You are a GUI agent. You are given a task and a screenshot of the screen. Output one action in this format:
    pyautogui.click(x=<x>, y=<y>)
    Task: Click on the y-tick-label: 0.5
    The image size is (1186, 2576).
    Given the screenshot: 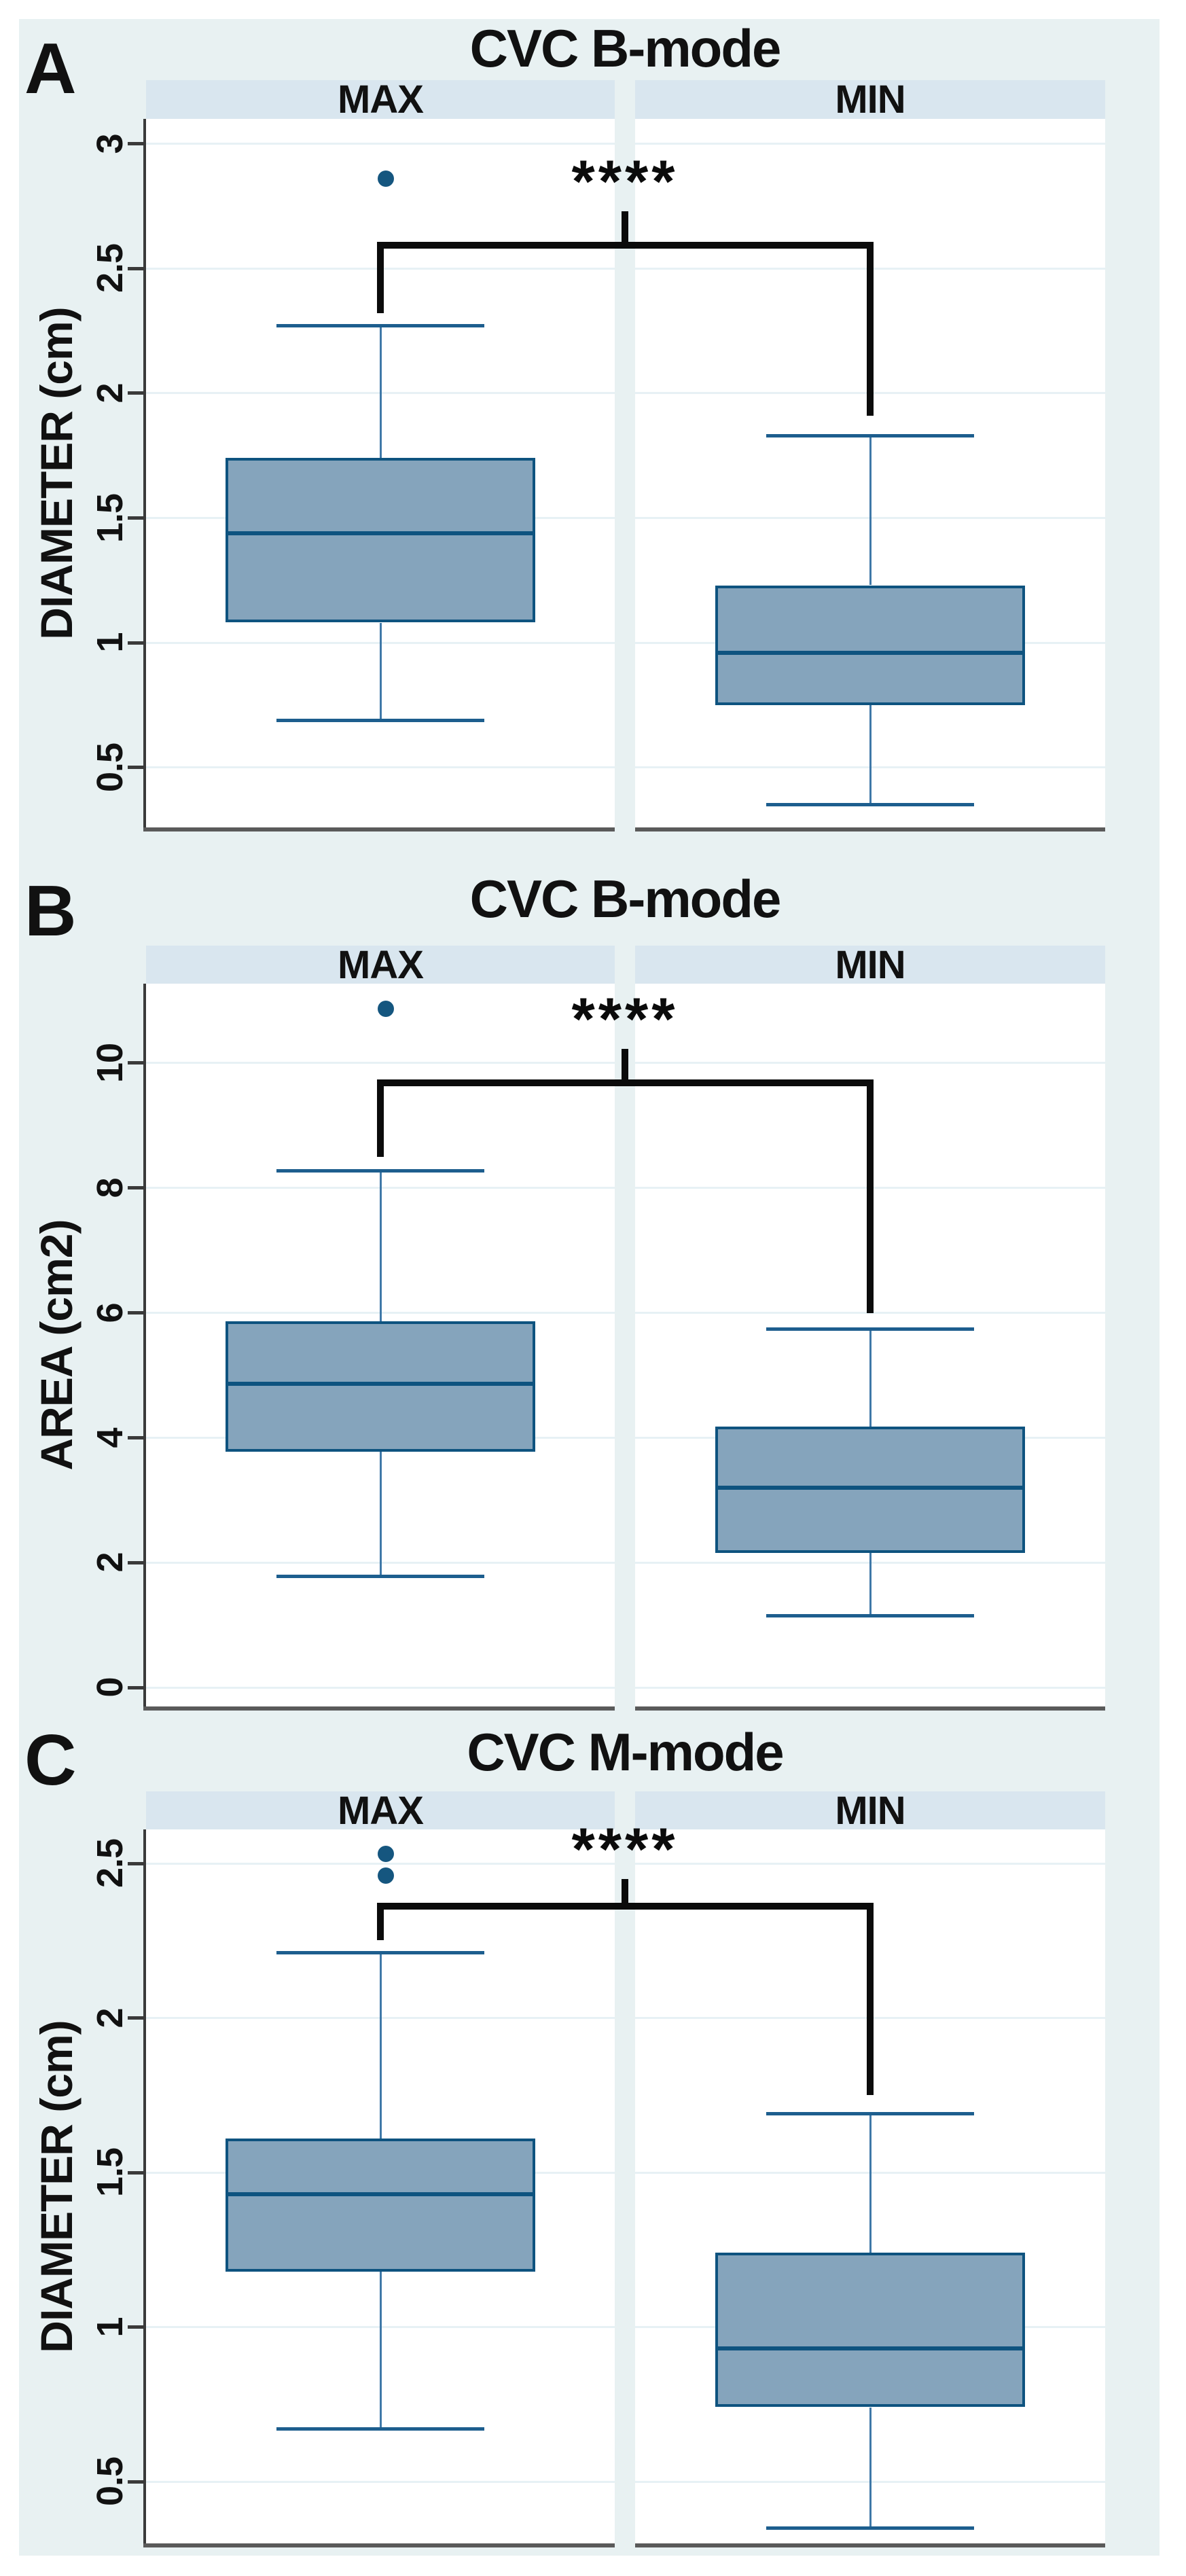 What is the action you would take?
    pyautogui.click(x=110, y=768)
    